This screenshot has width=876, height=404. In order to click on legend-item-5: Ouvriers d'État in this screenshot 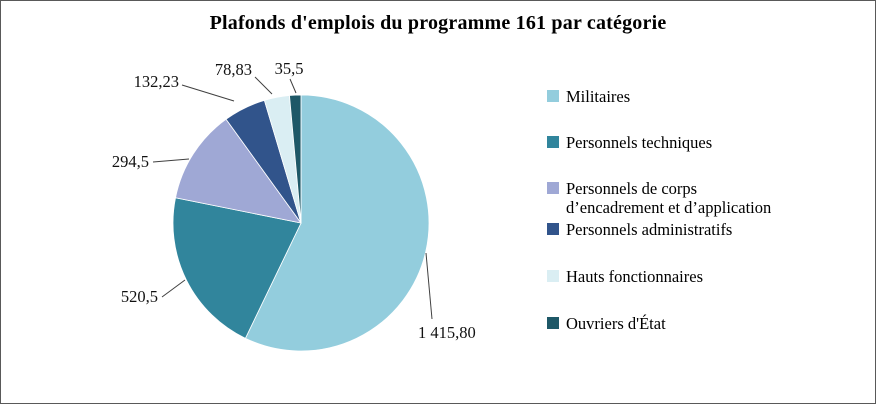, I will do `click(606, 323)`.